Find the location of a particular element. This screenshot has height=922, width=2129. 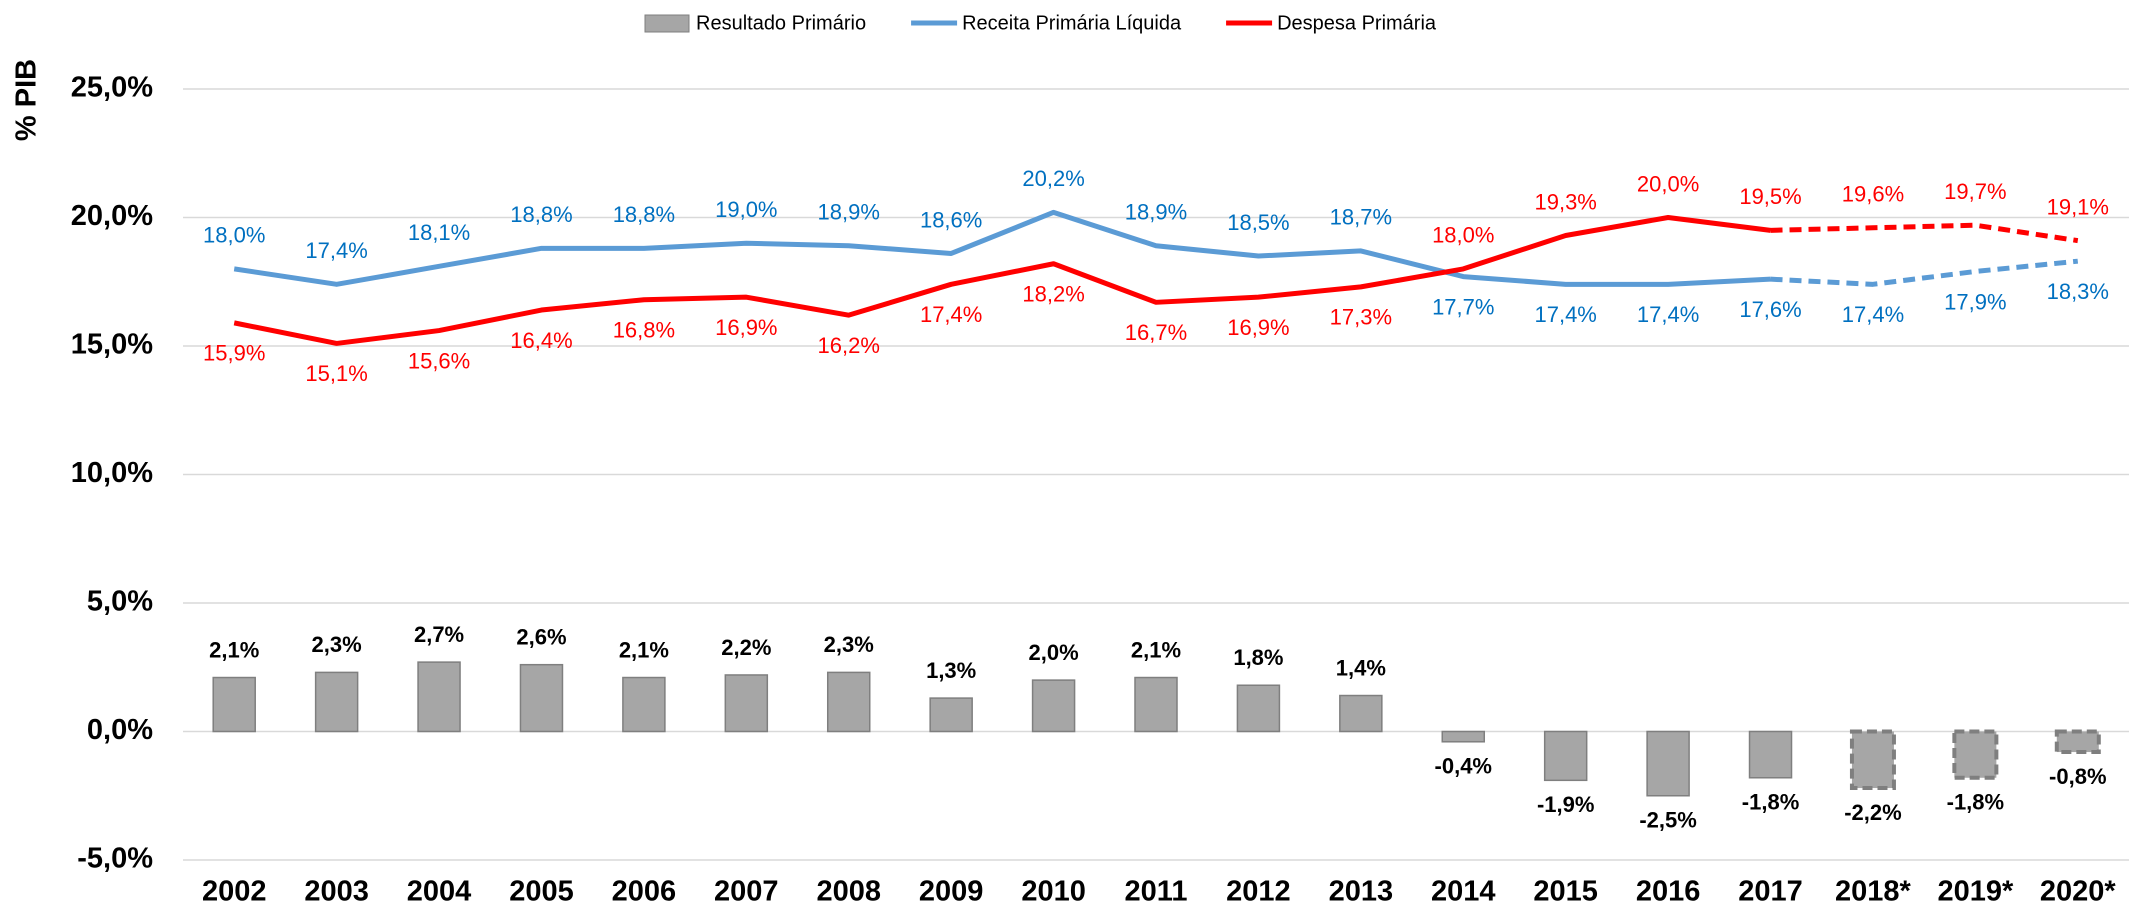

bar-value-label: -2,2% is located at coordinates (1872, 812).